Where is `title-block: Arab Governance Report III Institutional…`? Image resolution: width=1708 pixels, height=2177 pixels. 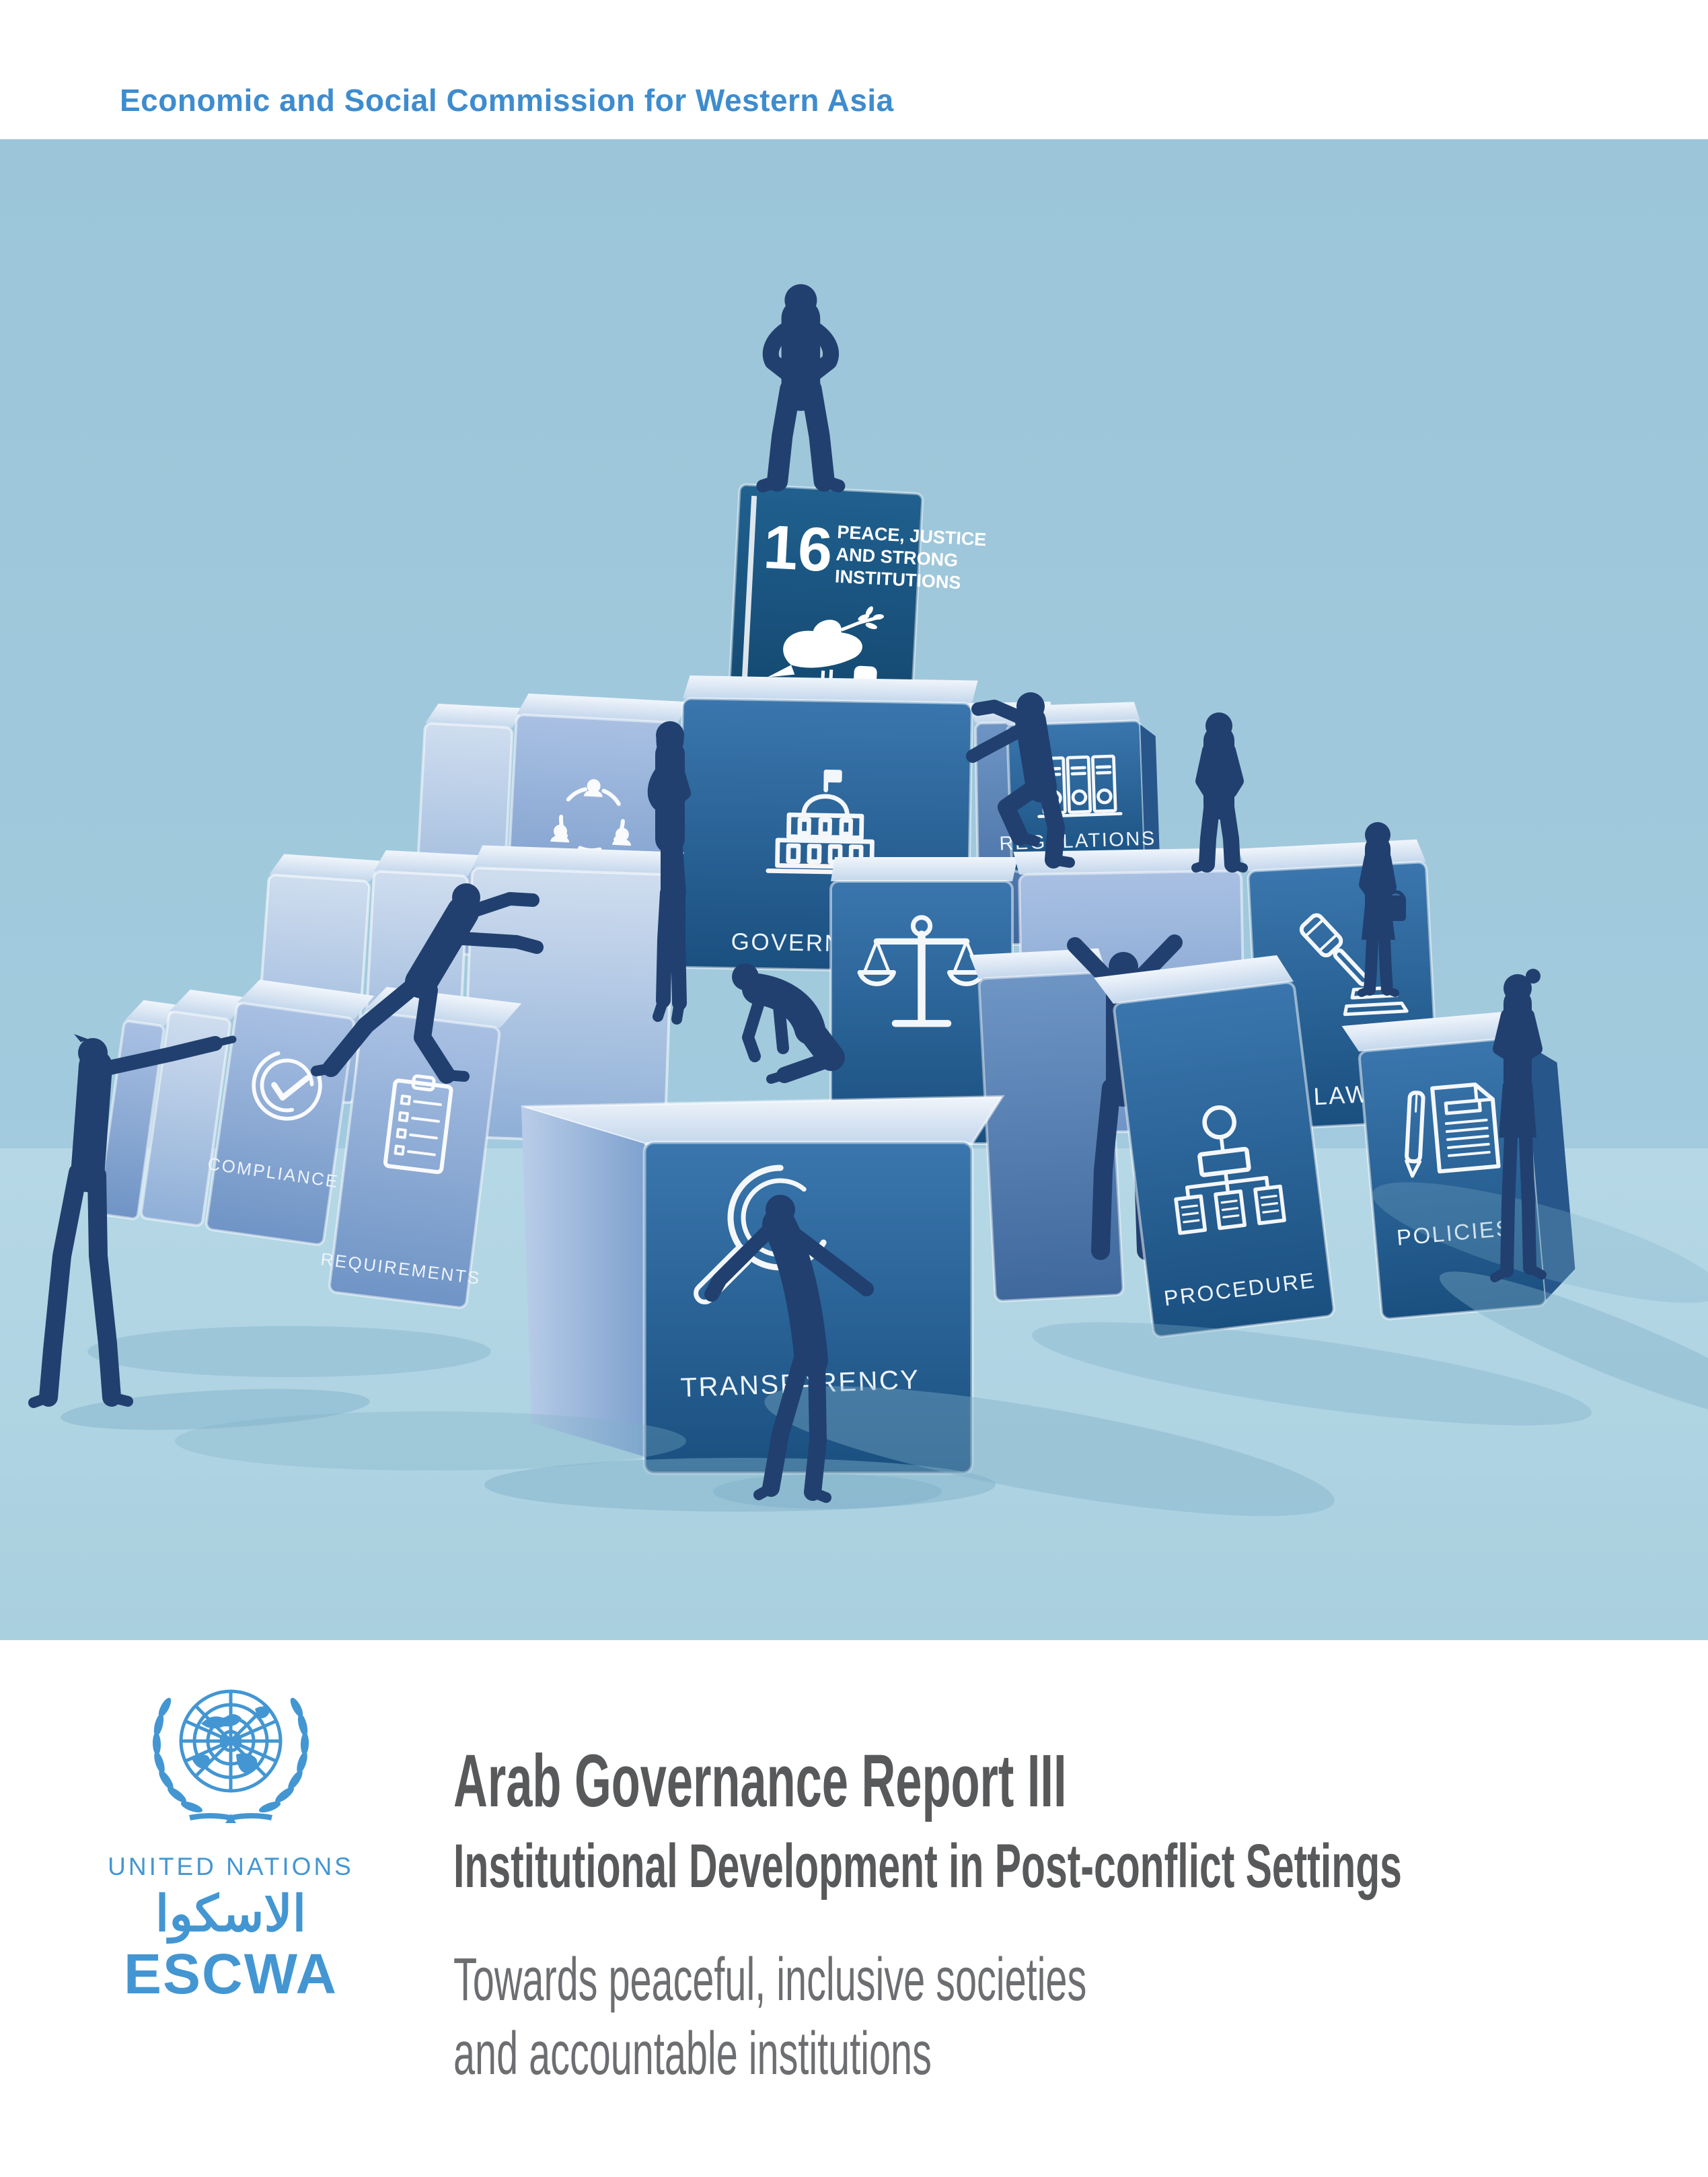 title-block: Arab Governance Report III Institutional… is located at coordinates (1080, 1916).